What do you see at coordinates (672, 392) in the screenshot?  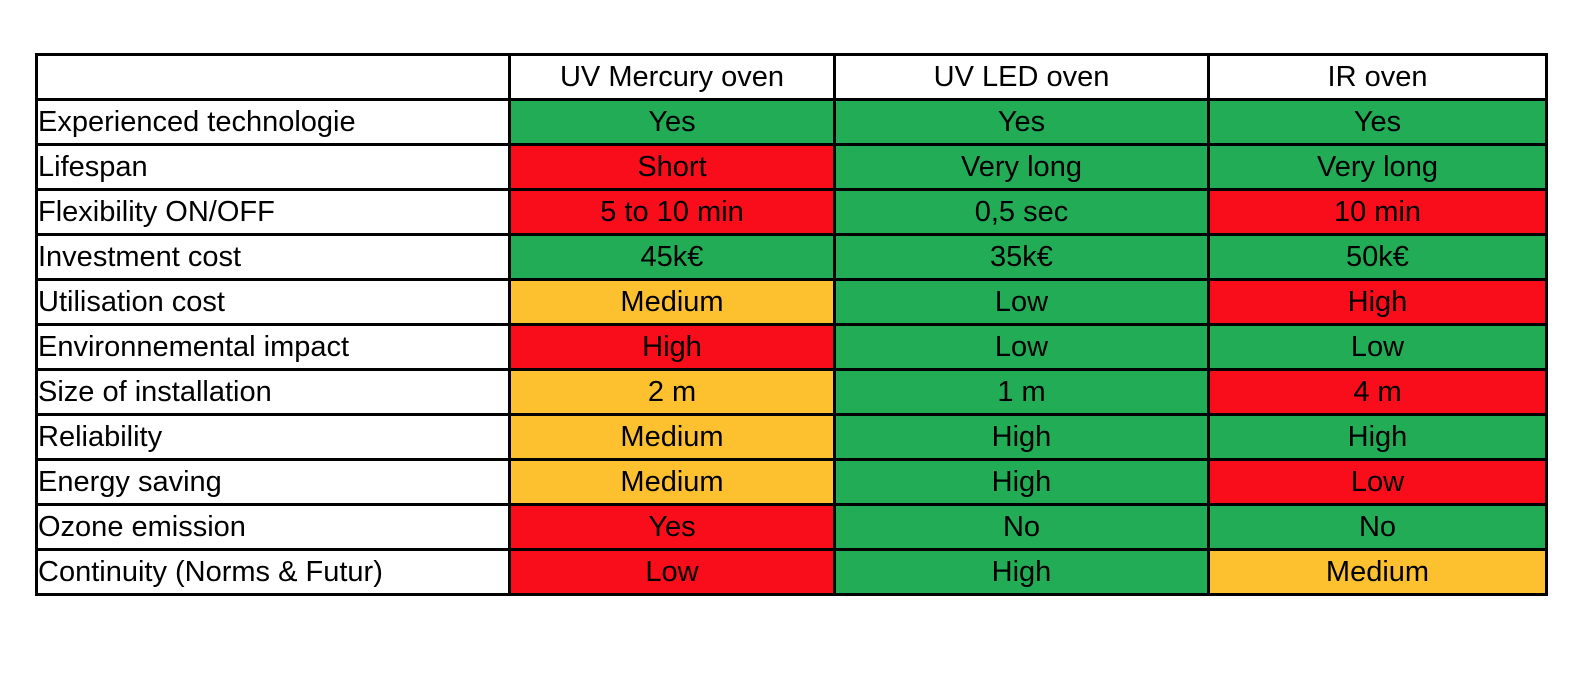 I see `value-cell: 2 m` at bounding box center [672, 392].